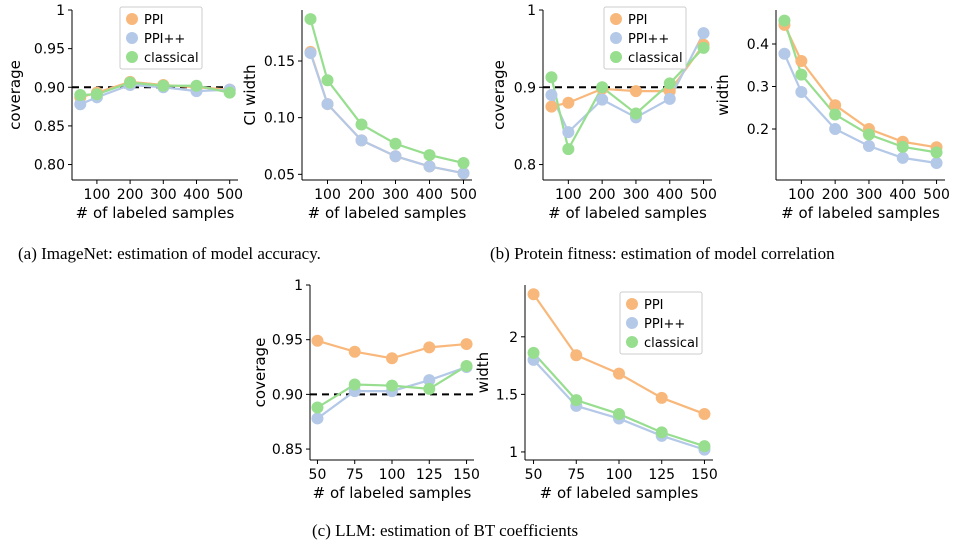 This screenshot has height=548, width=967. What do you see at coordinates (638, 20) in the screenshot?
I see `legend-label: PPI` at bounding box center [638, 20].